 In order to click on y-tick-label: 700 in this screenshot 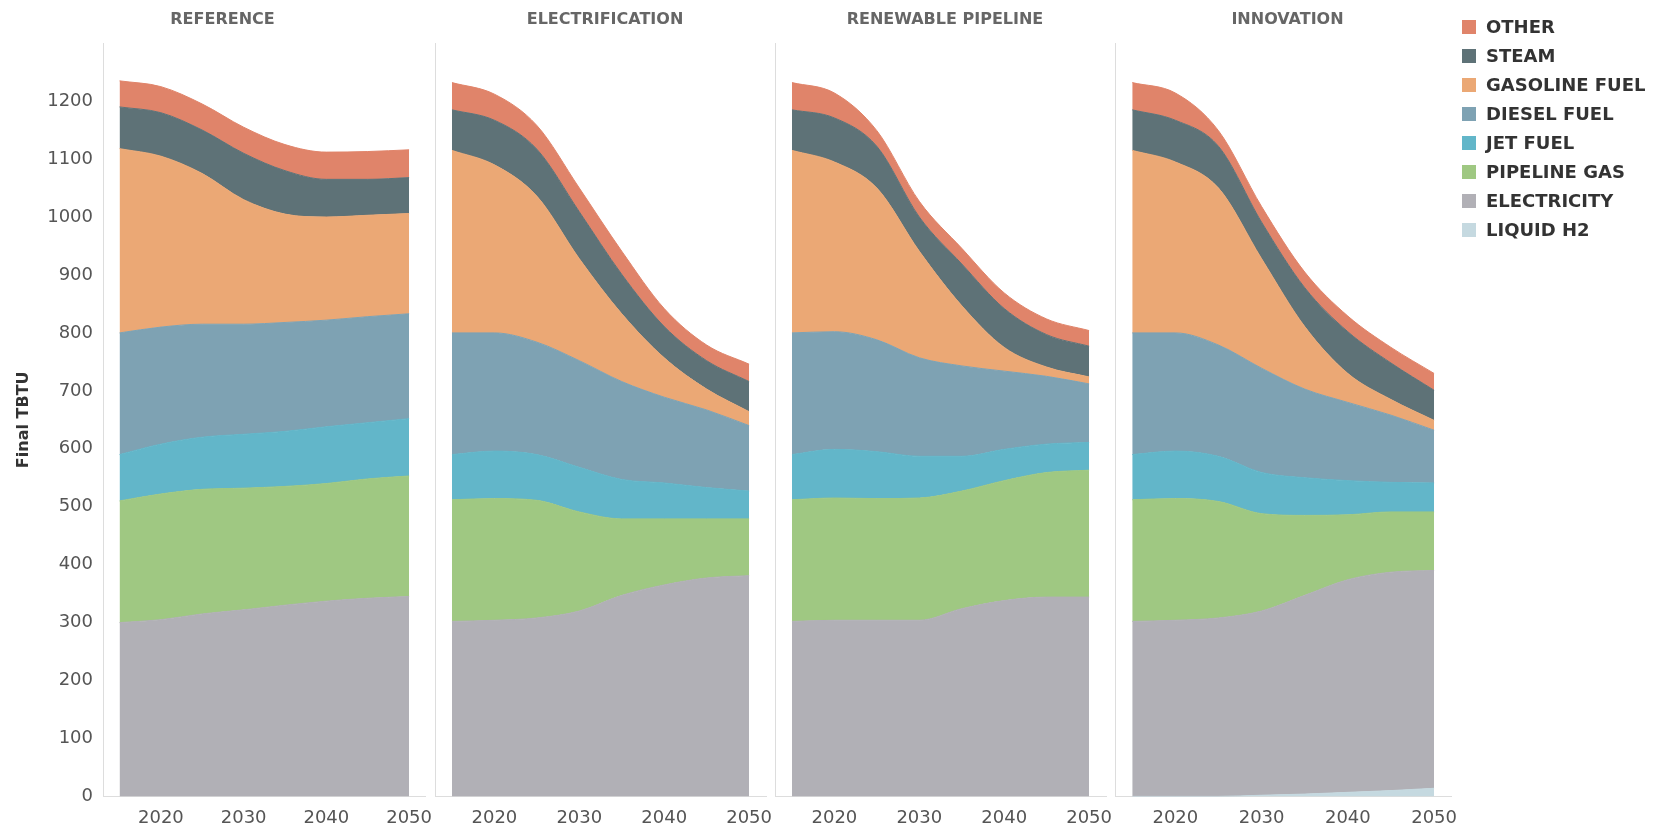, I will do `click(76, 389)`.